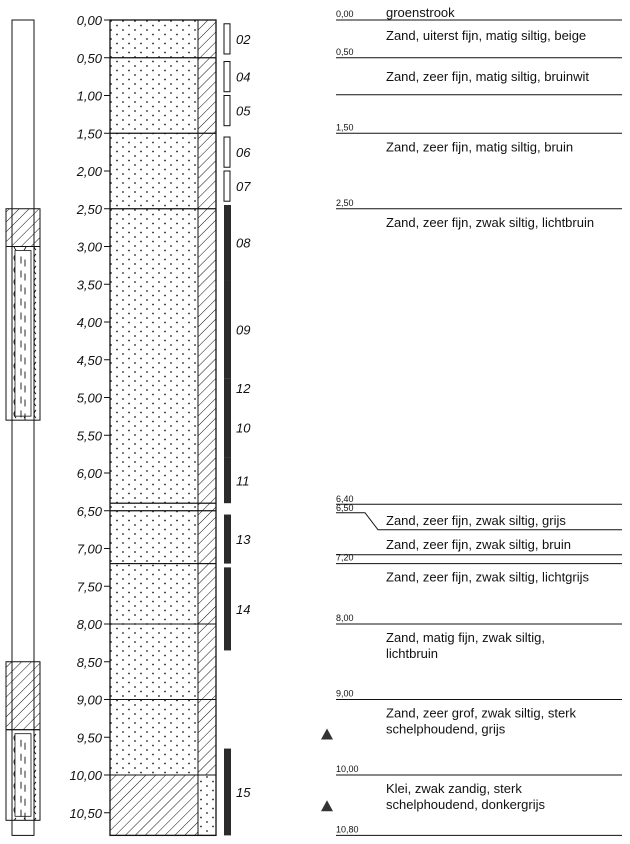 The height and width of the screenshot is (844, 630). I want to click on sample-intervals: 02 04 05 06 07 08 09 12 10 11 13 14 15, so click(237, 429).